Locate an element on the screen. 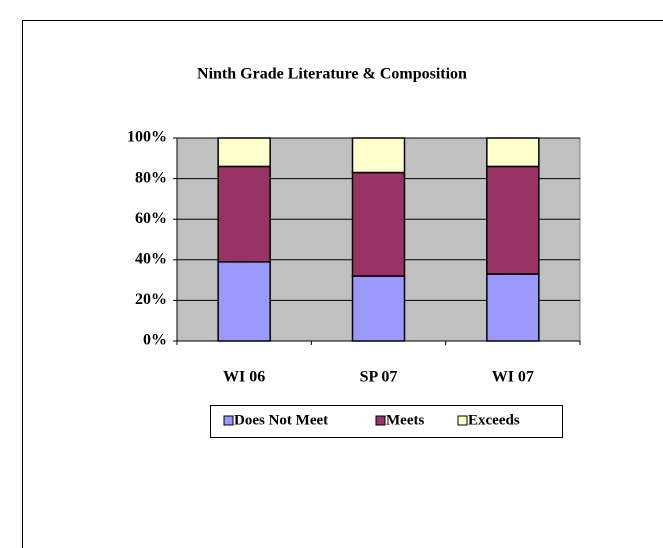  legend-label: Exceeds is located at coordinates (494, 420).